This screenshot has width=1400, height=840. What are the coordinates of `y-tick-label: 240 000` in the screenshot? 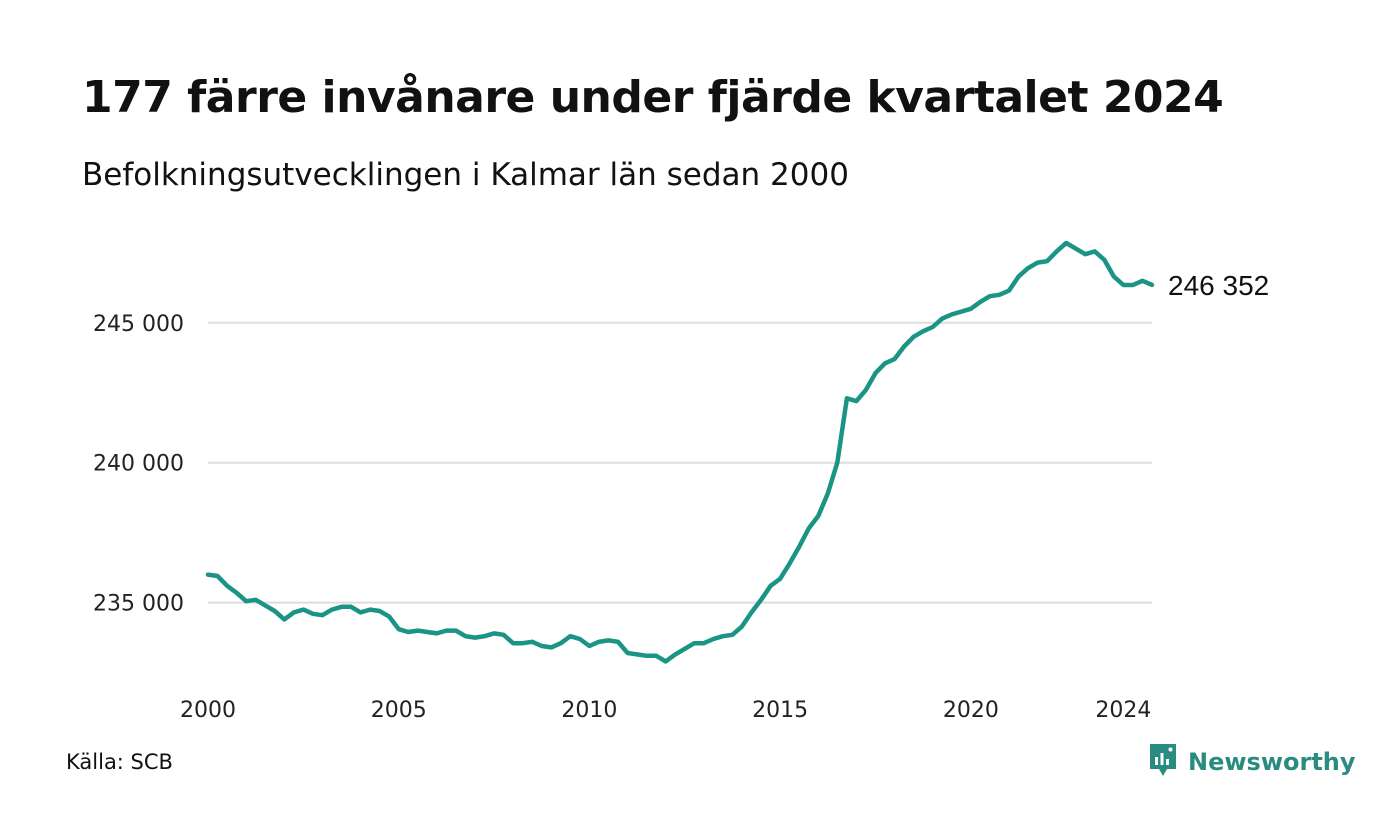 It's located at (138, 464).